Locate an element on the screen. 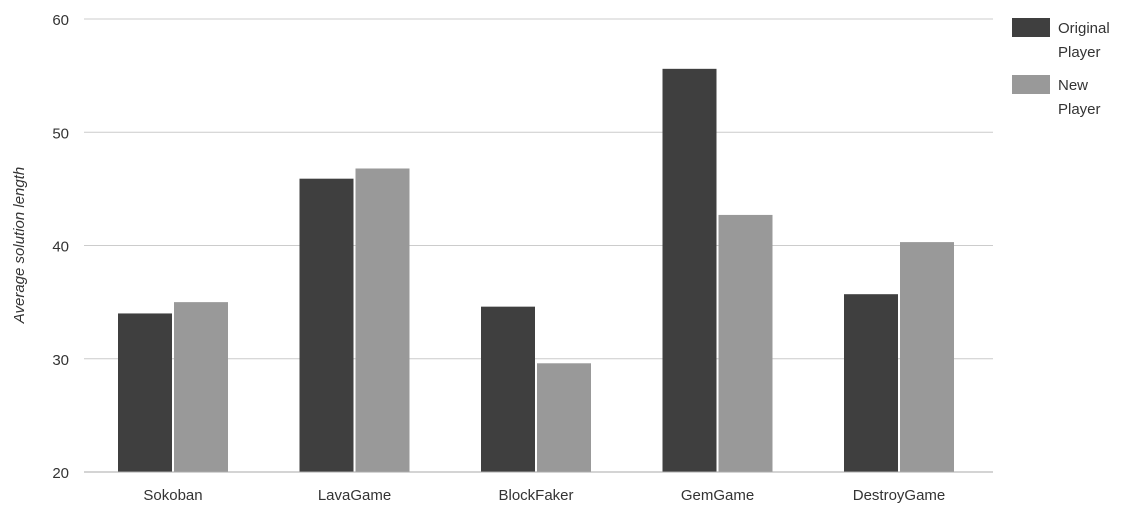 The width and height of the screenshot is (1135, 511). x-tick-label: LavaGame is located at coordinates (354, 495).